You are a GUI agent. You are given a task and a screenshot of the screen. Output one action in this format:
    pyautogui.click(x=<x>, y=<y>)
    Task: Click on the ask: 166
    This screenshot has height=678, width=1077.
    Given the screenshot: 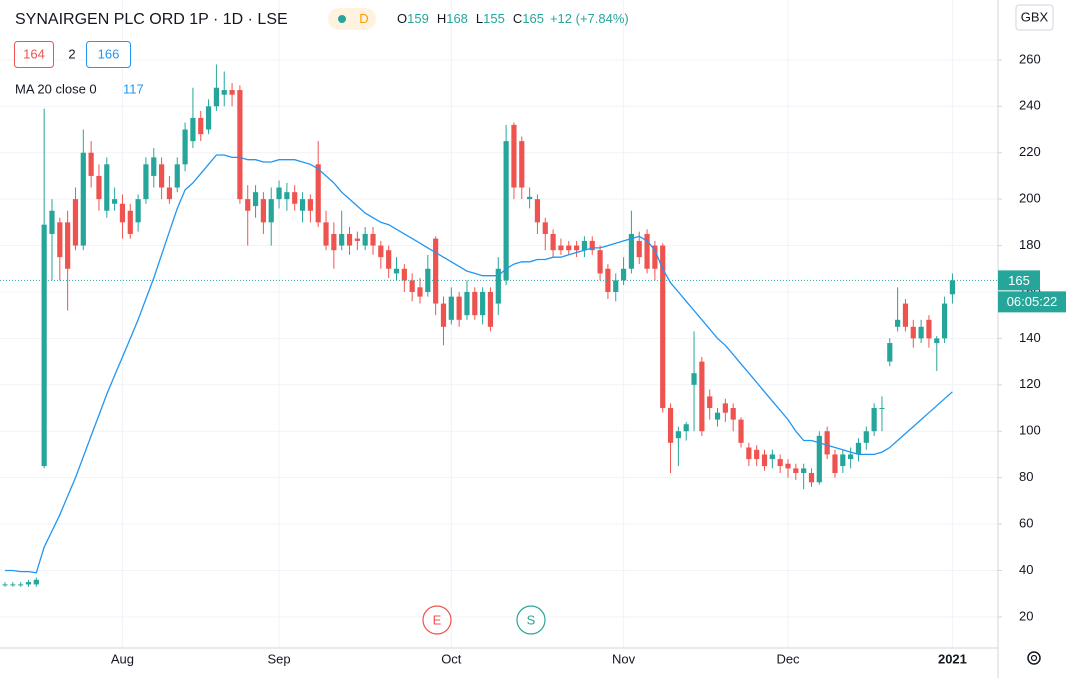 What is the action you would take?
    pyautogui.click(x=109, y=53)
    